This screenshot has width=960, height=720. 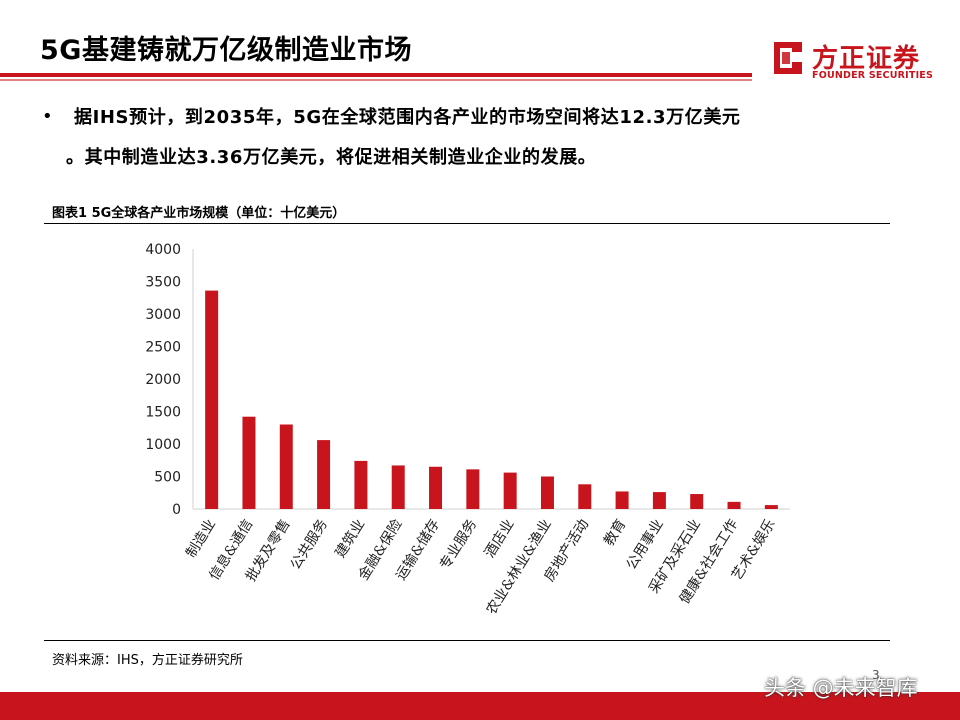 I want to click on y-tick-label: 1000, so click(x=163, y=445).